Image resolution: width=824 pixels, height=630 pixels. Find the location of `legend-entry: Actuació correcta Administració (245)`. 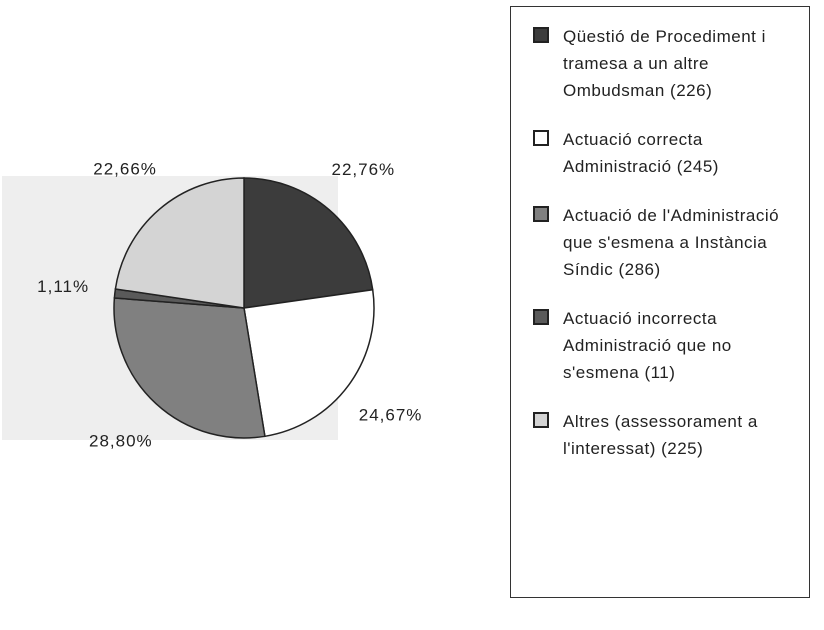

legend-entry: Actuació correcta Administració (245) is located at coordinates (666, 153).